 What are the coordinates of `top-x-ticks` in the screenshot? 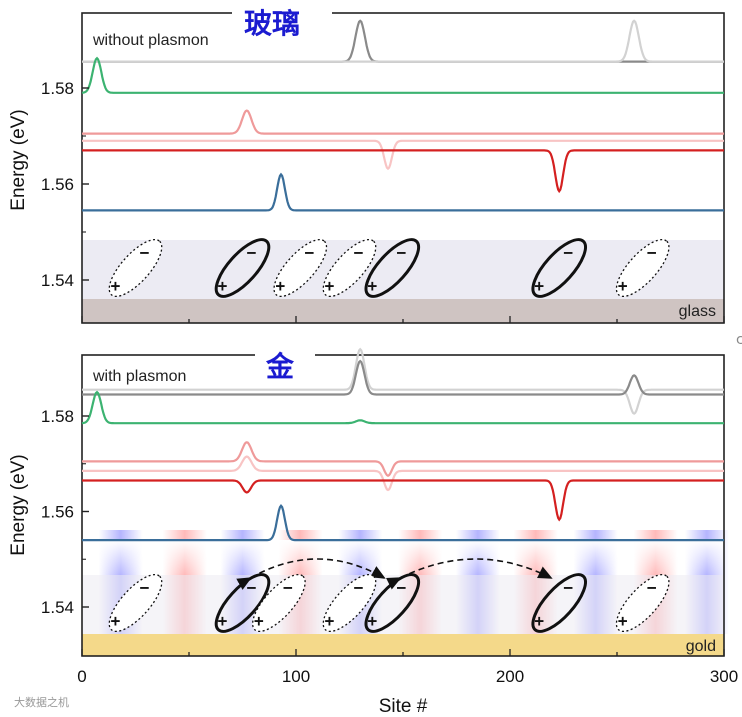 It's located at (403, 319).